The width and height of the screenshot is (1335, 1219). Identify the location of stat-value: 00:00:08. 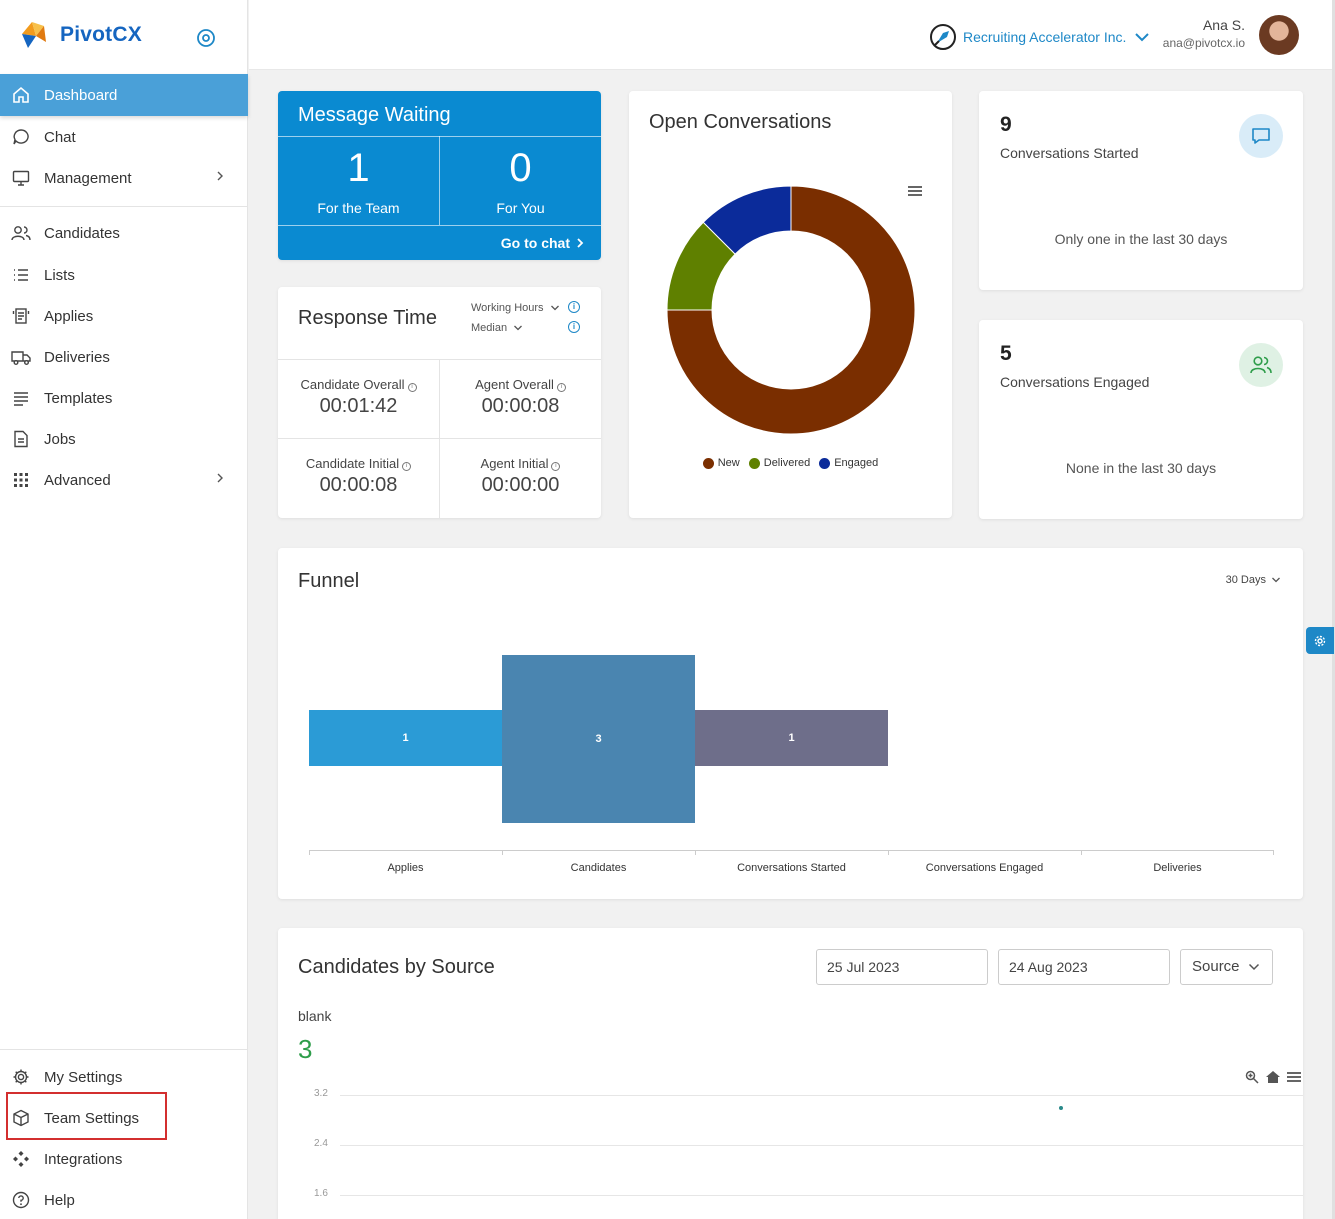
(520, 406).